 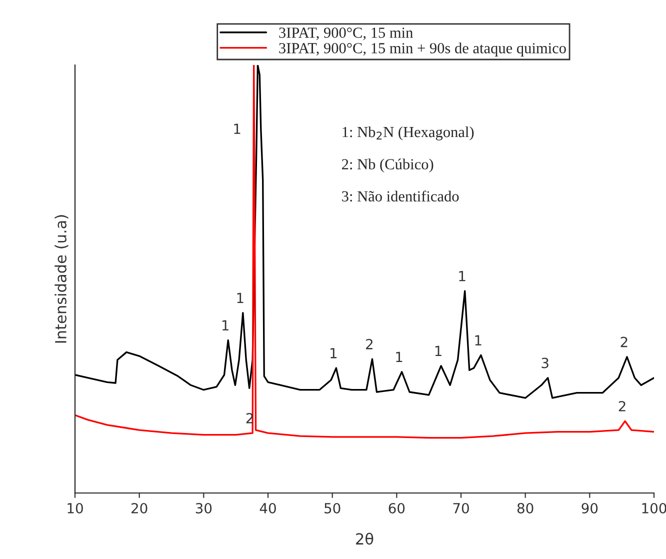 What do you see at coordinates (332, 508) in the screenshot?
I see `x-tick-label: 50` at bounding box center [332, 508].